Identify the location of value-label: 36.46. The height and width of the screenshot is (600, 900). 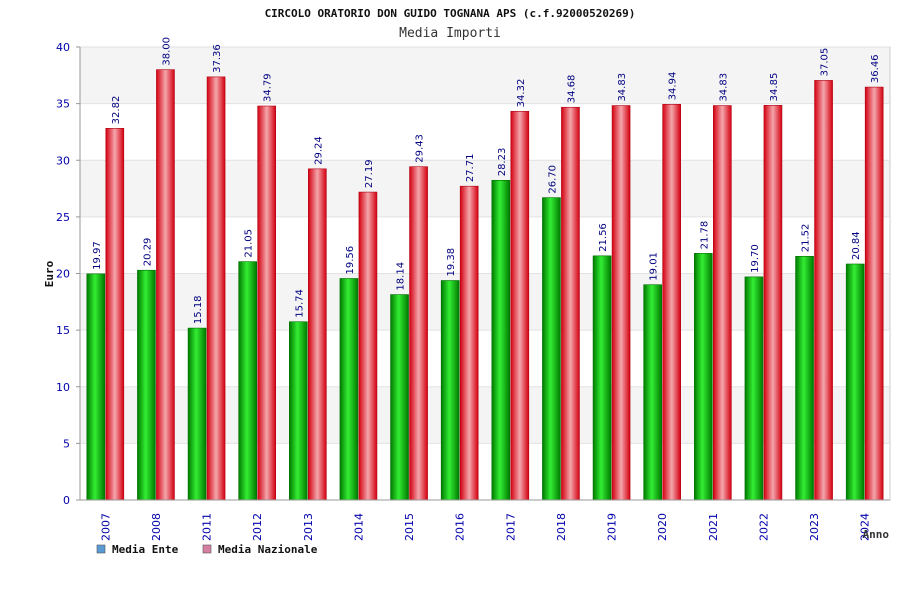
(875, 68).